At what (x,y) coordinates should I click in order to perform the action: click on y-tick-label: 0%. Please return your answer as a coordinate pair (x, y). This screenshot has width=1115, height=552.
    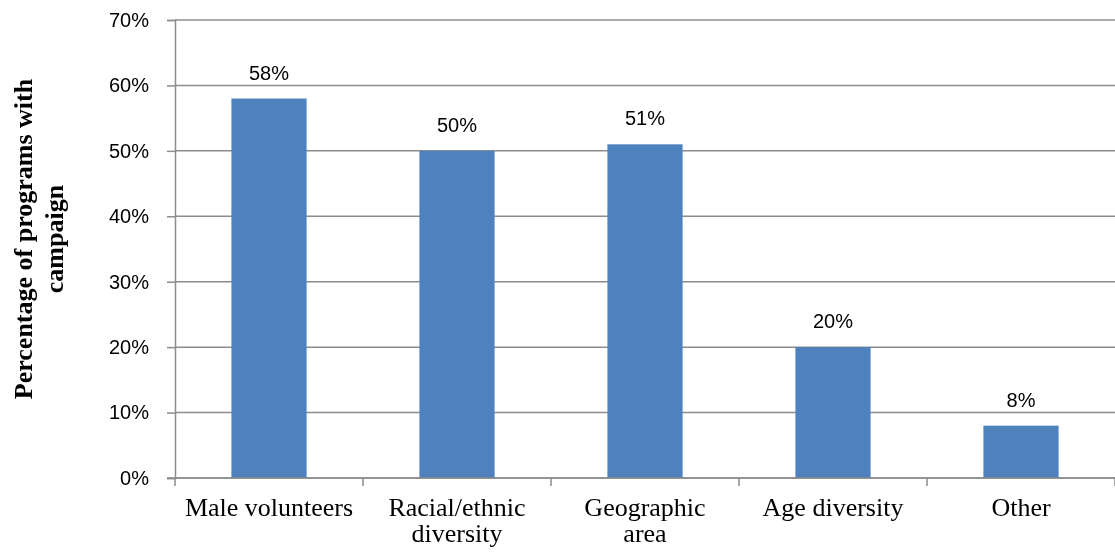
    Looking at the image, I should click on (135, 477).